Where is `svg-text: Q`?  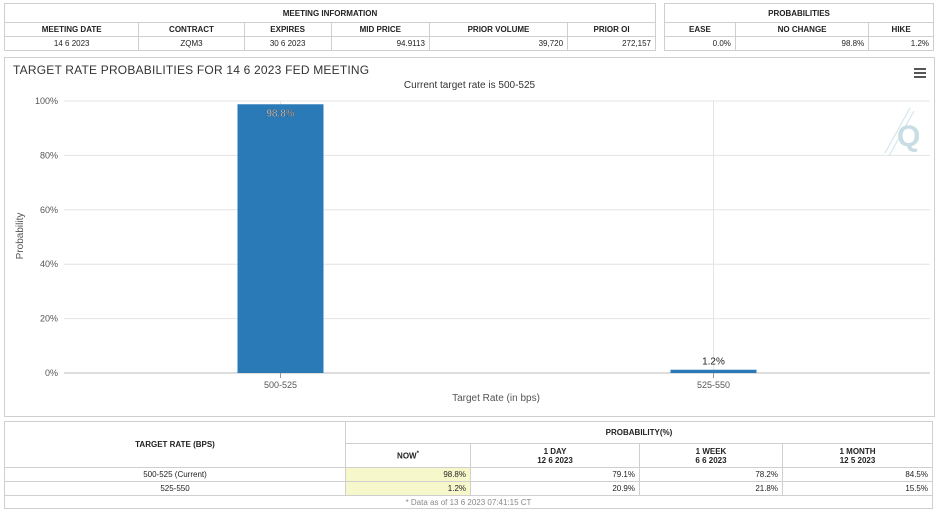 svg-text: Q is located at coordinates (908, 136).